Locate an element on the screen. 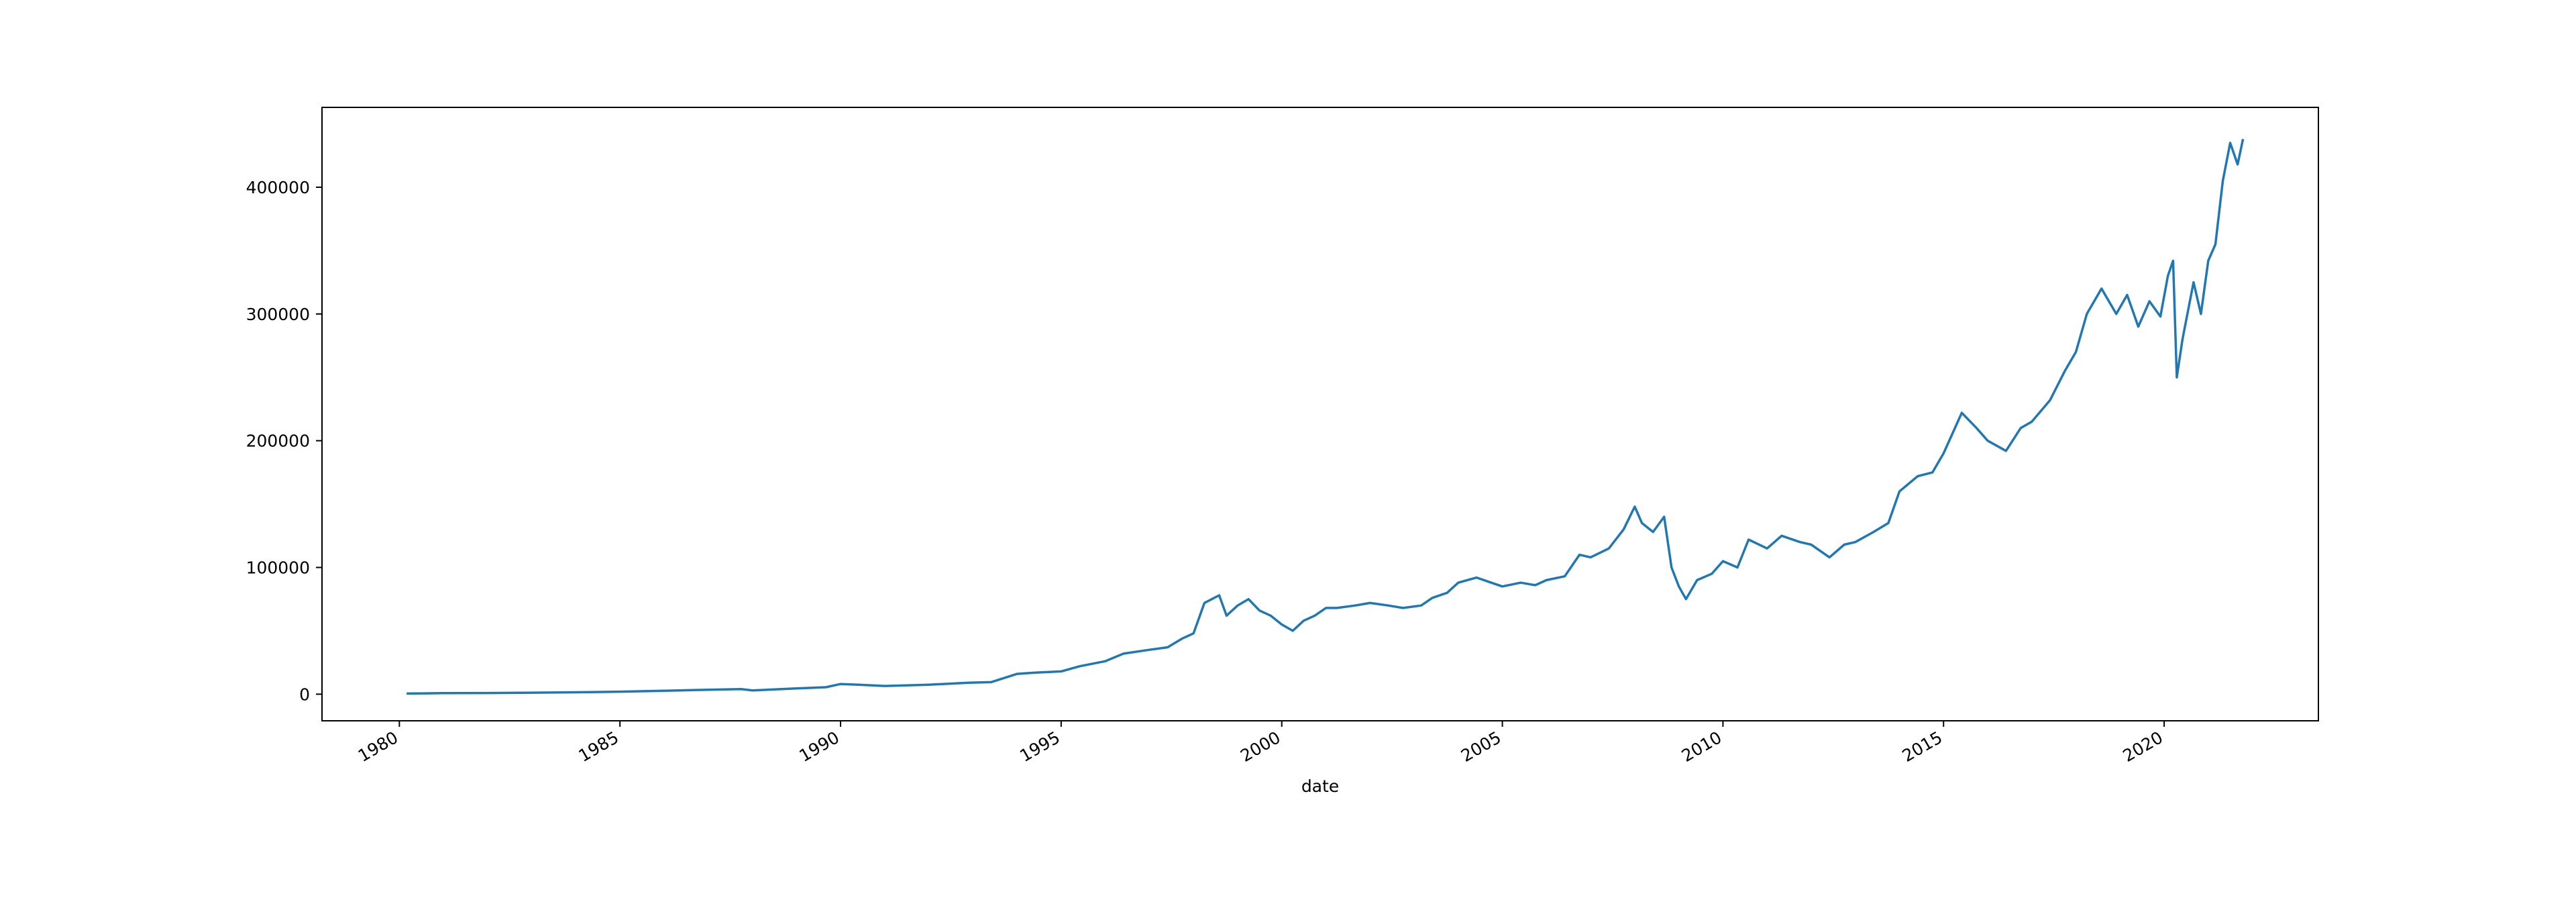 The width and height of the screenshot is (2576, 902). y-axis: 0 100000 200000 300000 400000 is located at coordinates (284, 441).